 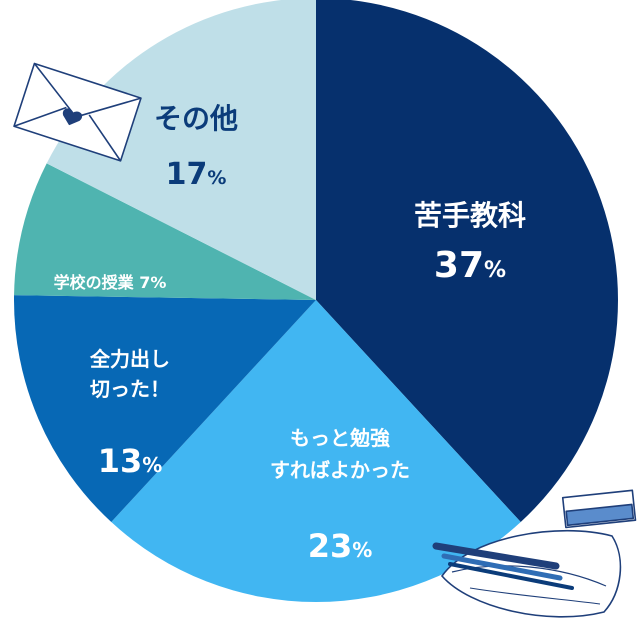 What do you see at coordinates (129, 359) in the screenshot?
I see `slice-label: 全力出し` at bounding box center [129, 359].